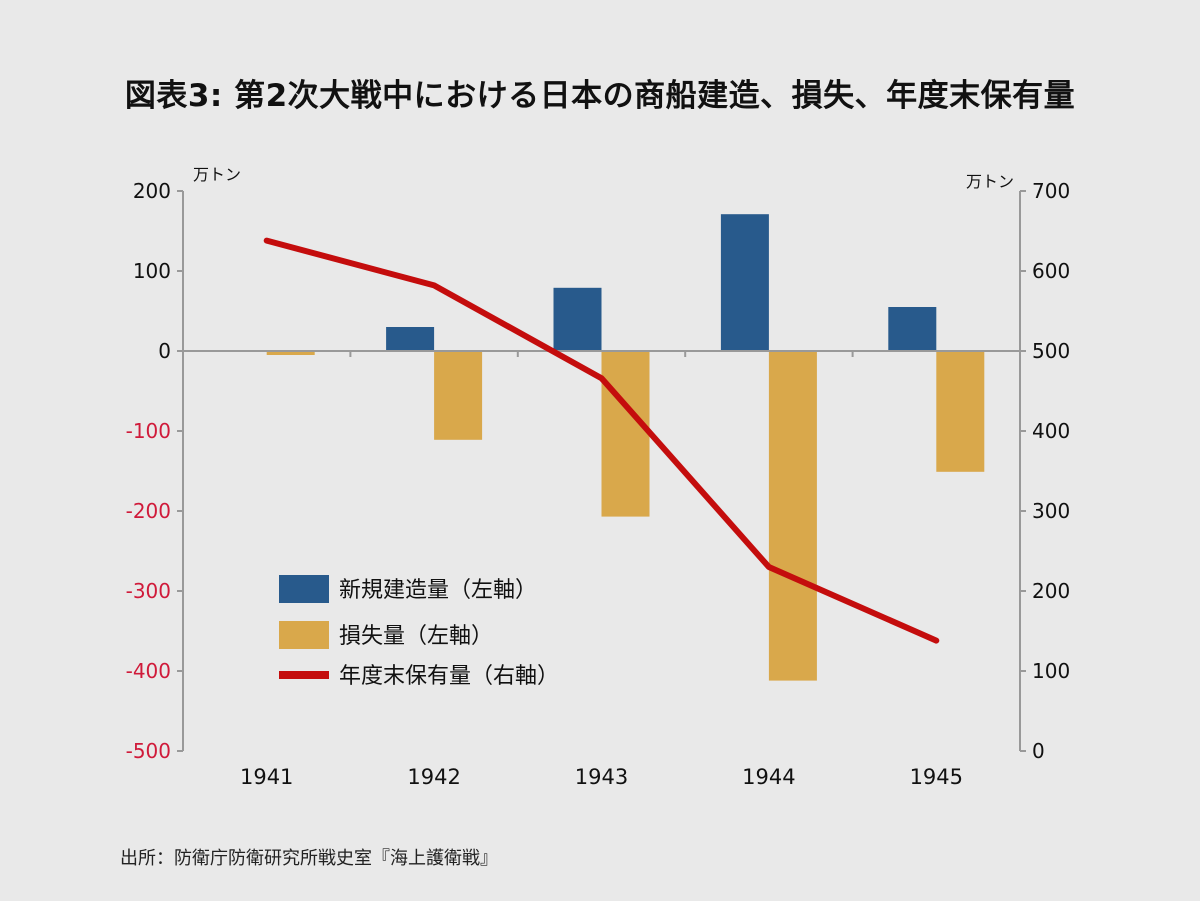 This screenshot has width=1200, height=901. Describe the element at coordinates (1051, 591) in the screenshot. I see `right-tick-label: 200` at that location.